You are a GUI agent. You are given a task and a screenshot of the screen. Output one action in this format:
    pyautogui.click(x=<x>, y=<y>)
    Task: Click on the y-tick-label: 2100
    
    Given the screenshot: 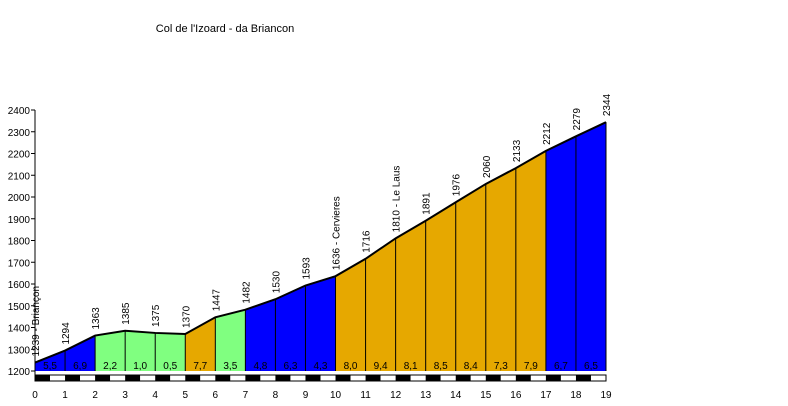 What is the action you would take?
    pyautogui.click(x=19, y=176)
    